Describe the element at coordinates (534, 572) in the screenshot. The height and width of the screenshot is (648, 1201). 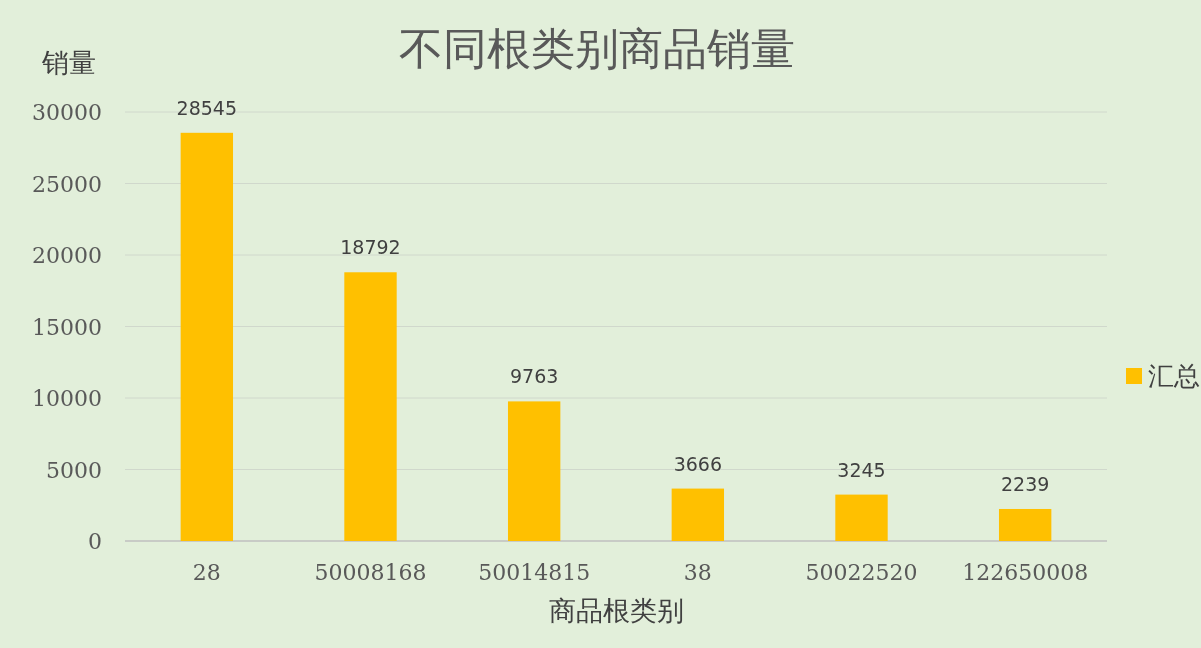
I see `x-tick-label: 50014815` at that location.